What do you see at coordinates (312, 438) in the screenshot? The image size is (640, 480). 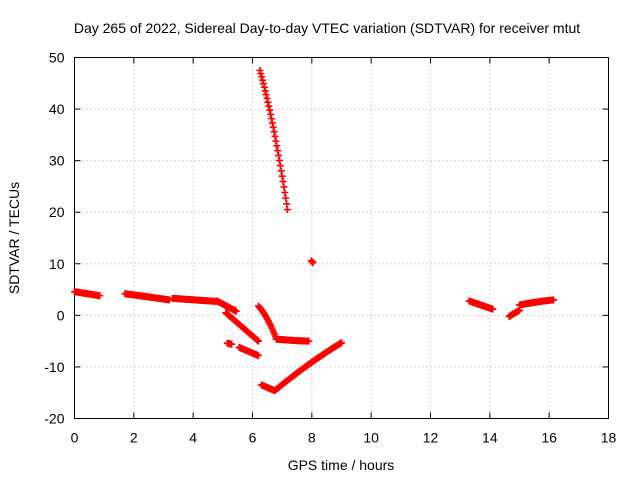 I see `x-tick-label: 8` at bounding box center [312, 438].